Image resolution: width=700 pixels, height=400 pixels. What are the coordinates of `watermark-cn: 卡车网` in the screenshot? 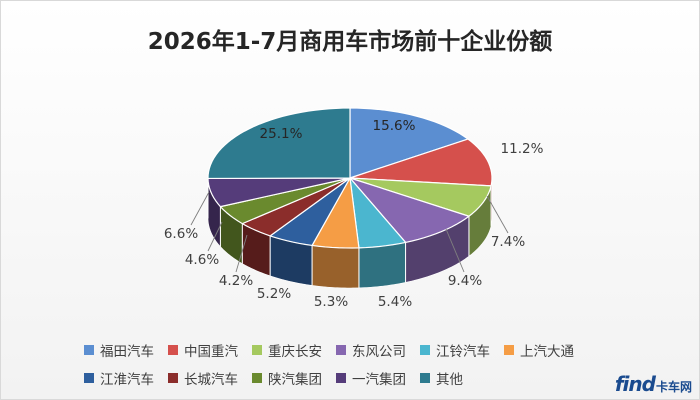 It's located at (673, 387).